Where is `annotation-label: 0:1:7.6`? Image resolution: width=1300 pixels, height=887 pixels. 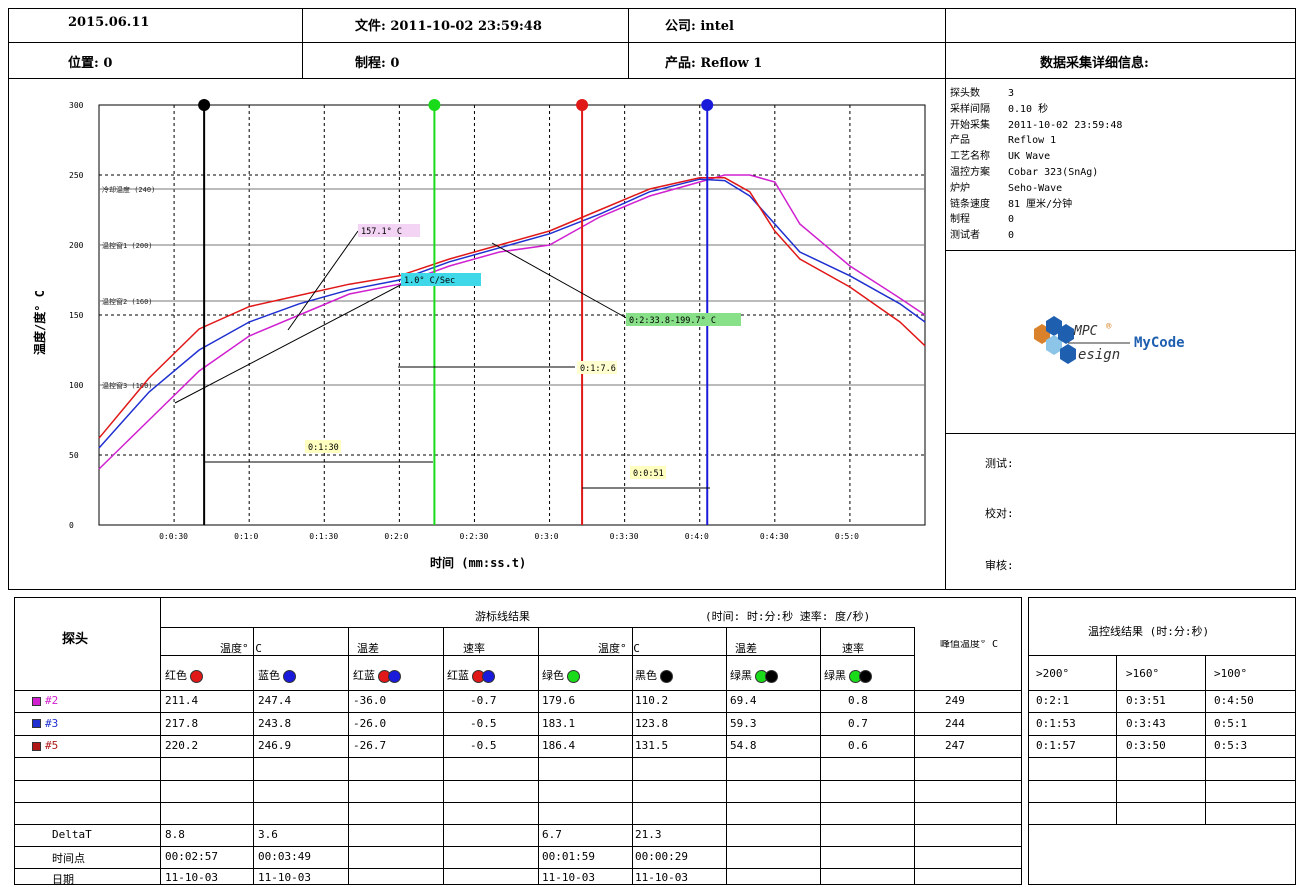
annotation-label: 0:1:7.6 is located at coordinates (598, 369).